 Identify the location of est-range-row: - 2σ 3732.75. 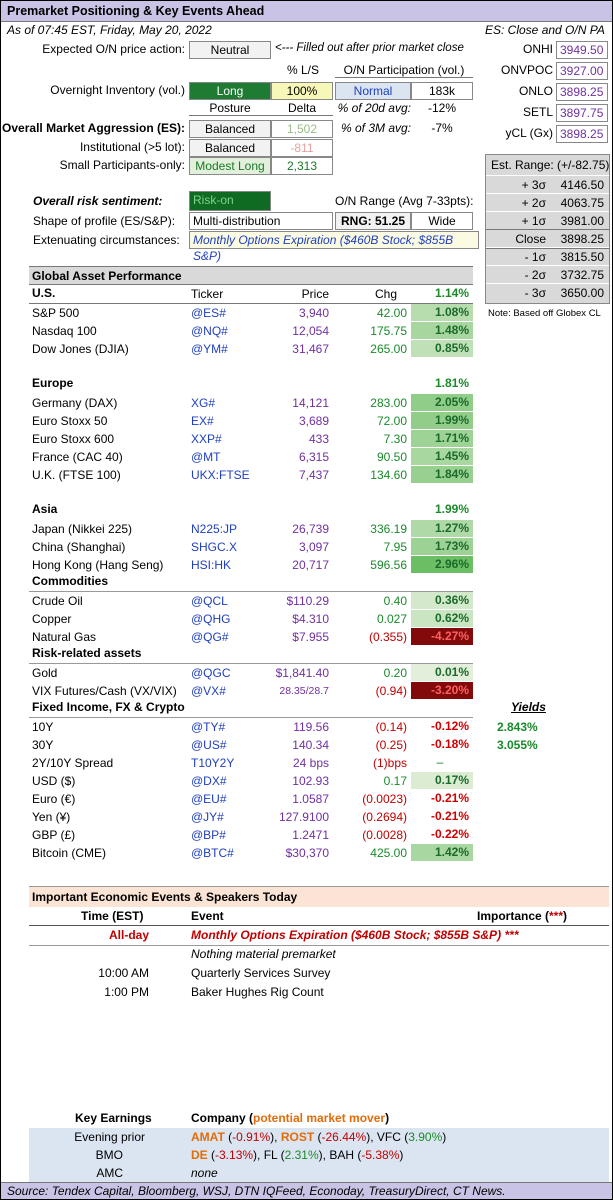
(547, 274).